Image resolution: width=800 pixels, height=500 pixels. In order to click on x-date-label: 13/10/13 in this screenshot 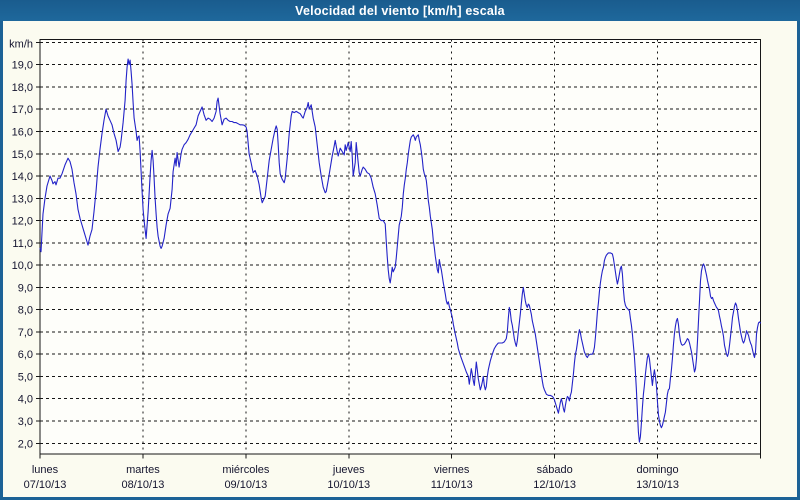, I will do `click(657, 485)`.